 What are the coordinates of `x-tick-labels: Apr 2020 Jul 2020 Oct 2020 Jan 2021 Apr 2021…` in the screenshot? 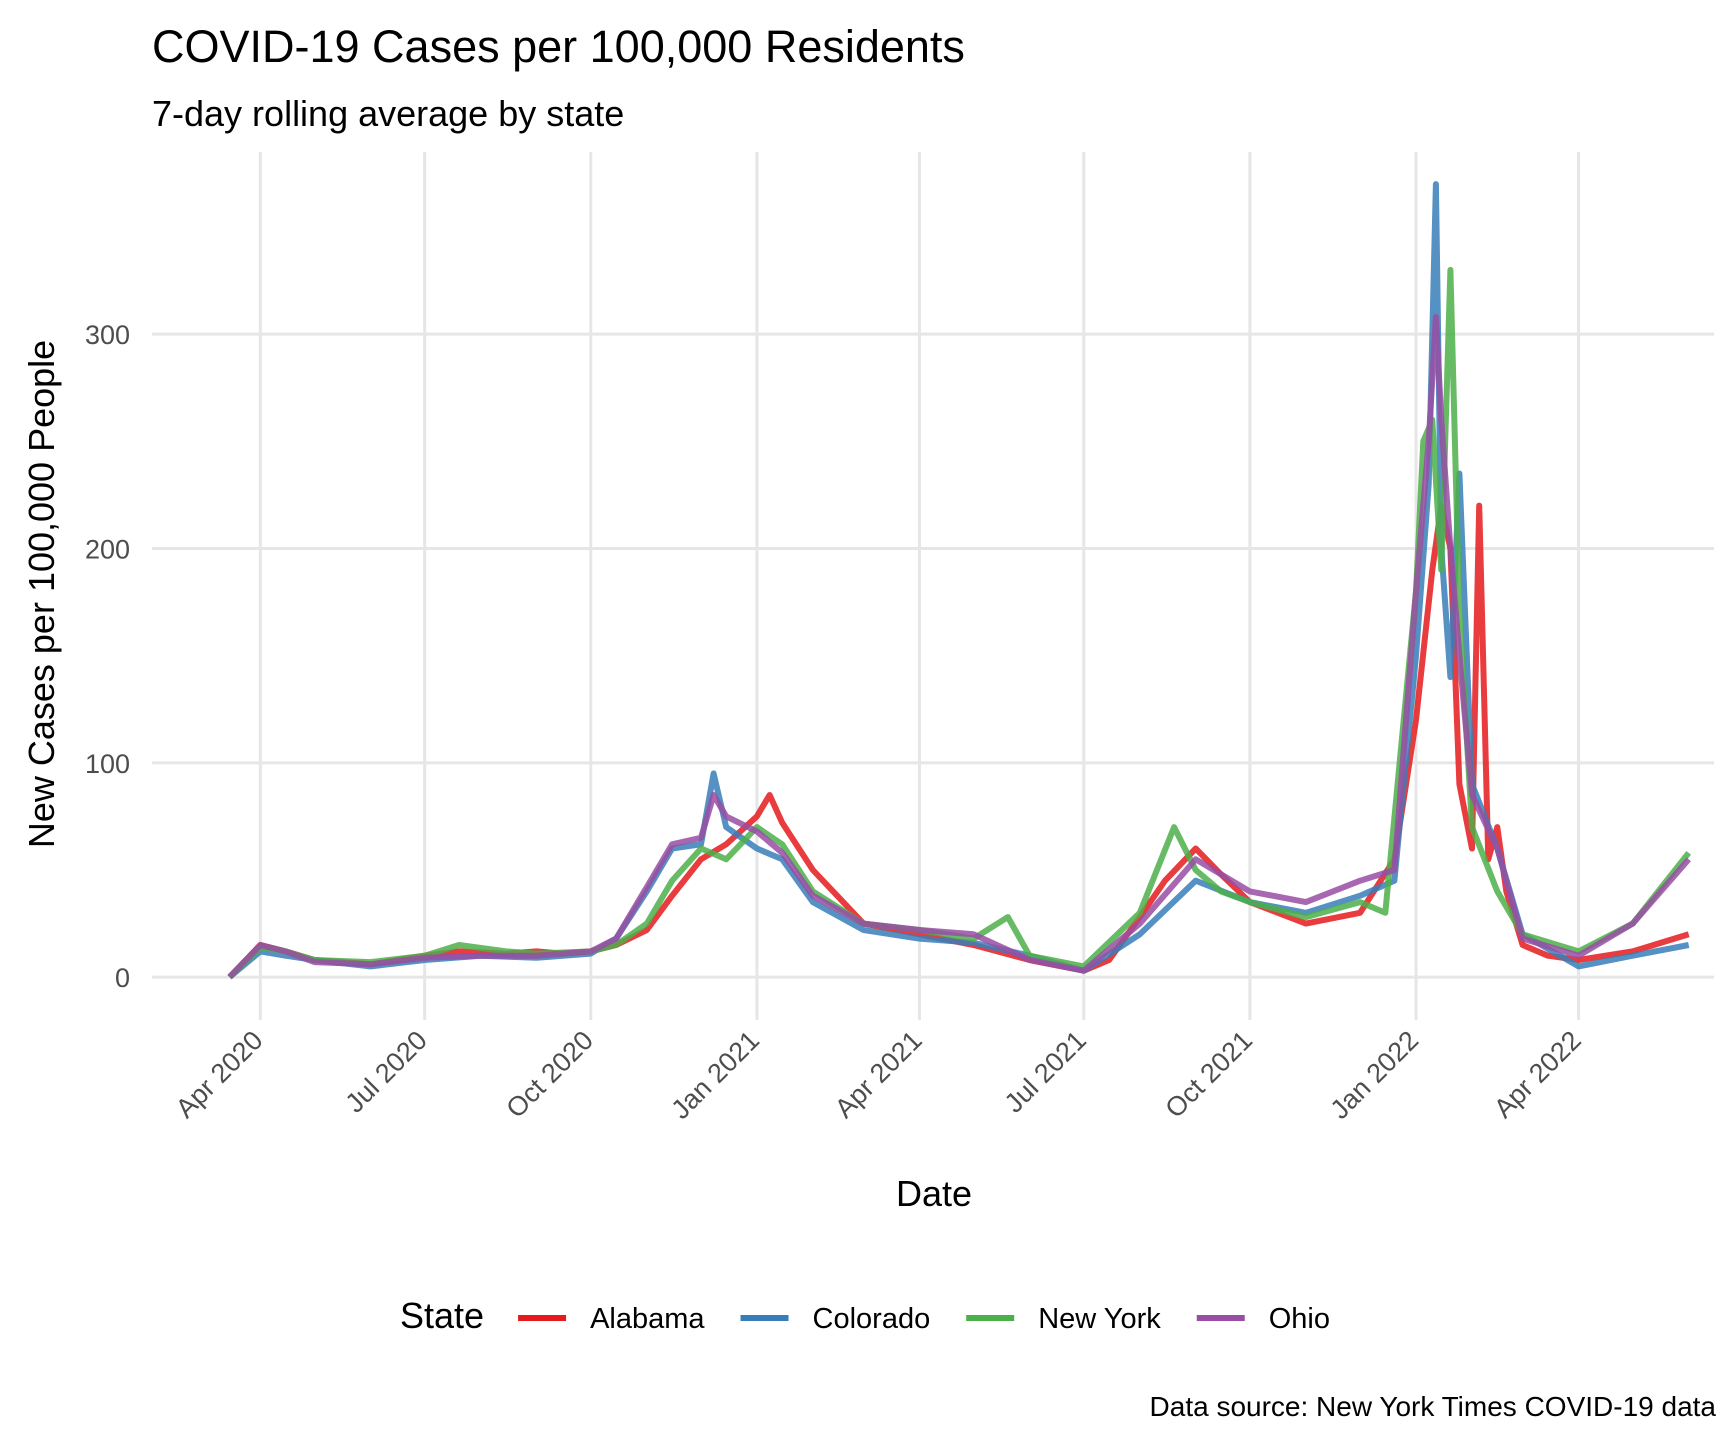 It's located at (878, 1075).